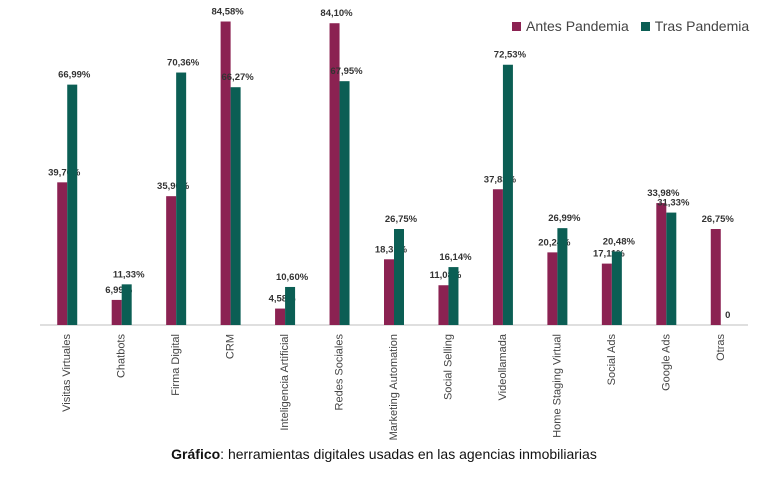  Describe the element at coordinates (394, 387) in the screenshot. I see `x-tick-label-6: Marketing Automation` at that location.